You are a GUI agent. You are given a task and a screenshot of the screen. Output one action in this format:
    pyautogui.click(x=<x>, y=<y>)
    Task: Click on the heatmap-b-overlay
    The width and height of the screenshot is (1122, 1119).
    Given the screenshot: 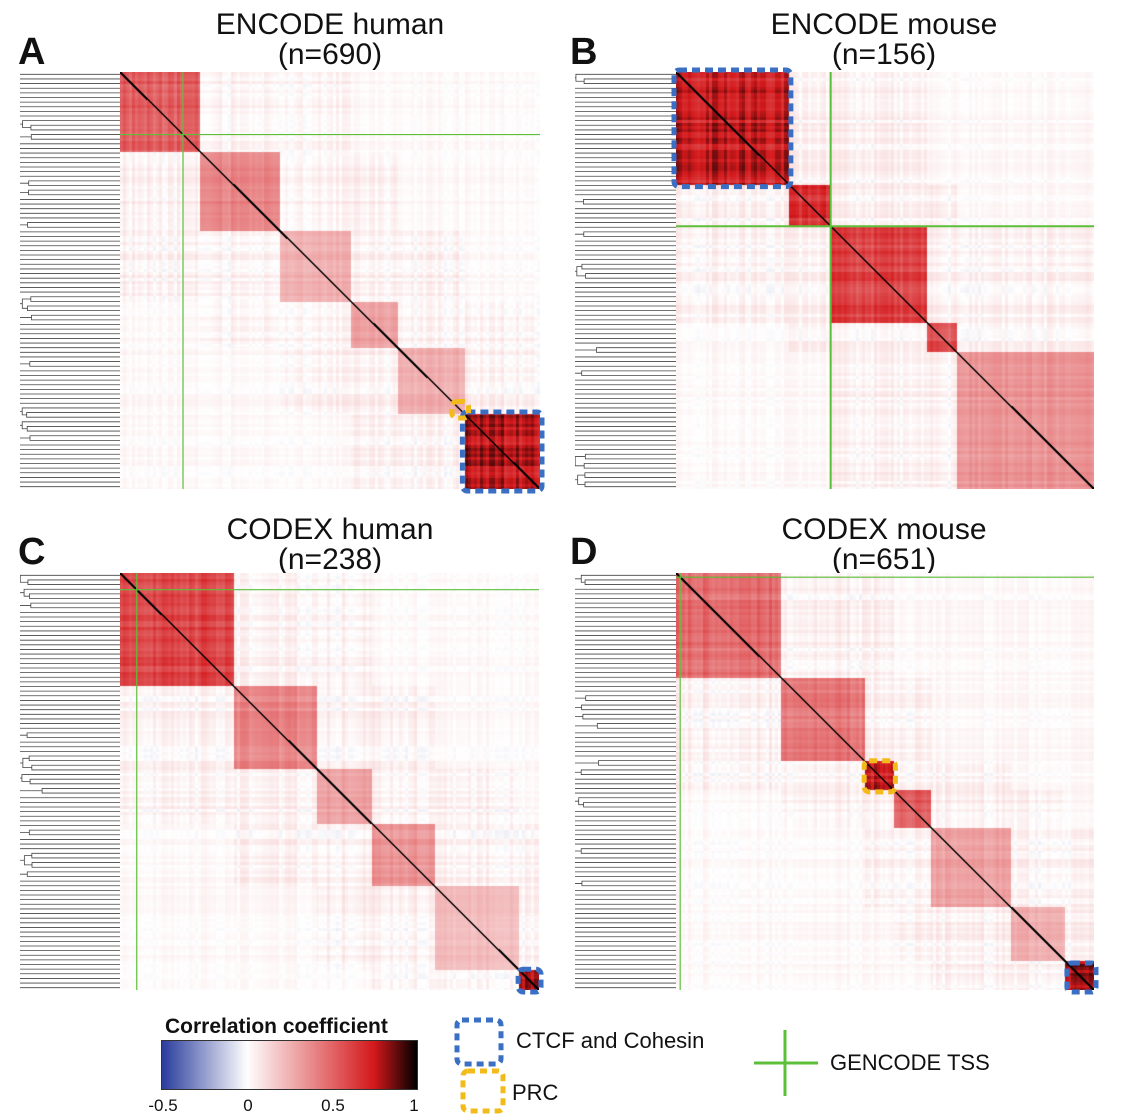 What is the action you would take?
    pyautogui.click(x=882, y=278)
    